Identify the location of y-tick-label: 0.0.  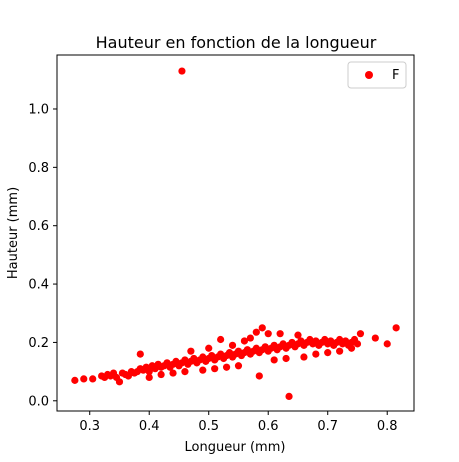
(38, 401).